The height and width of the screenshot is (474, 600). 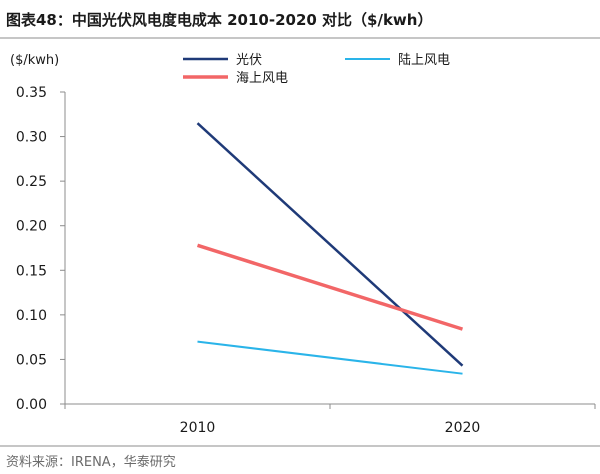 I want to click on legend-label-pv: 光伏, so click(x=249, y=60).